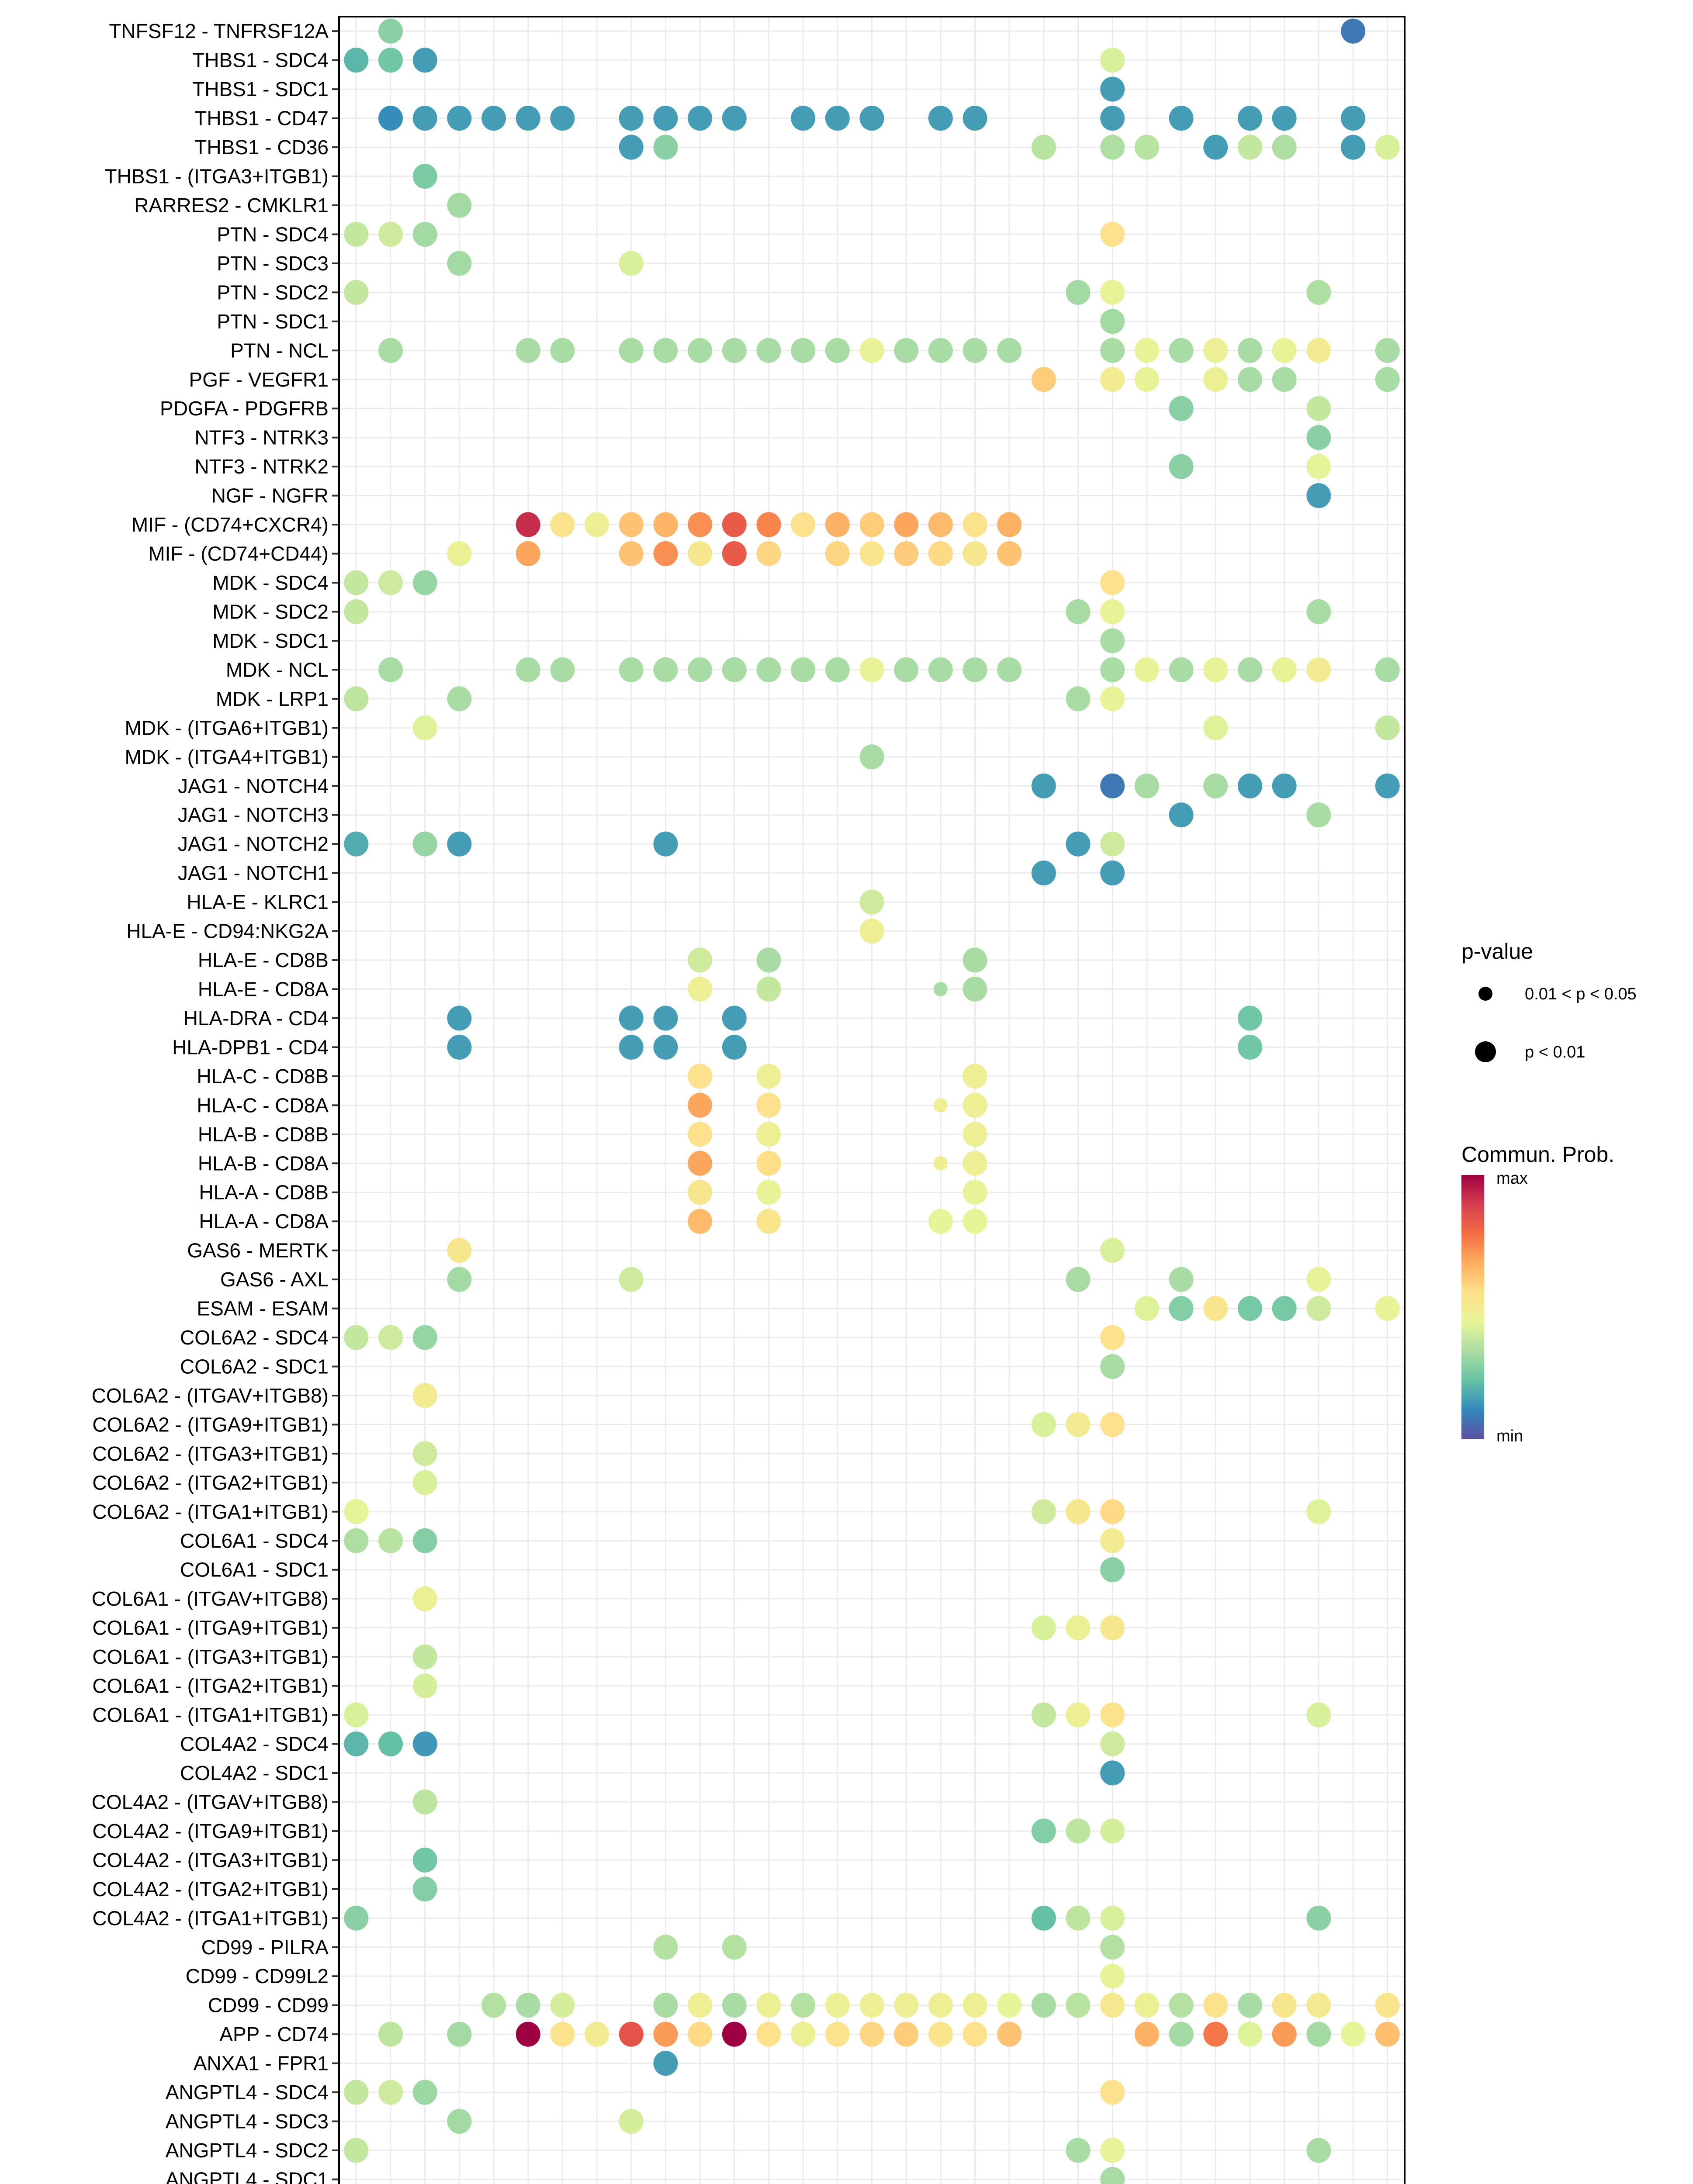  I want to click on y-tick-label: HLA-E - CD8A, so click(263, 989).